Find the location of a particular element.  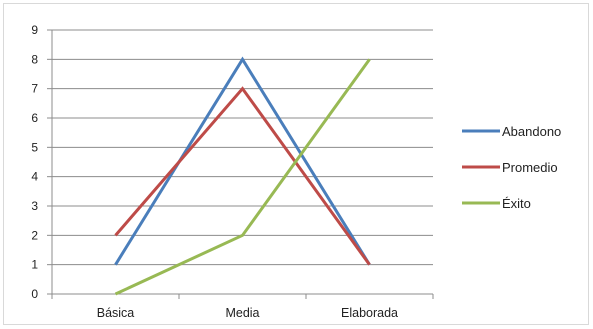

y-tick-label: 8 is located at coordinates (34, 59).